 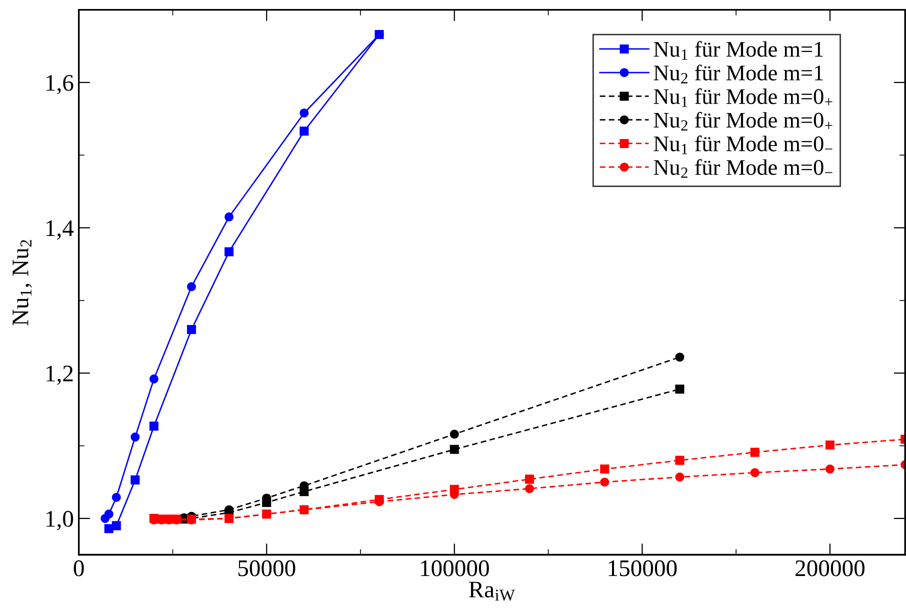 What do you see at coordinates (743, 97) in the screenshot?
I see `legend-label: Nu$_{1}$ für Mode m=0$_{+}$` at bounding box center [743, 97].